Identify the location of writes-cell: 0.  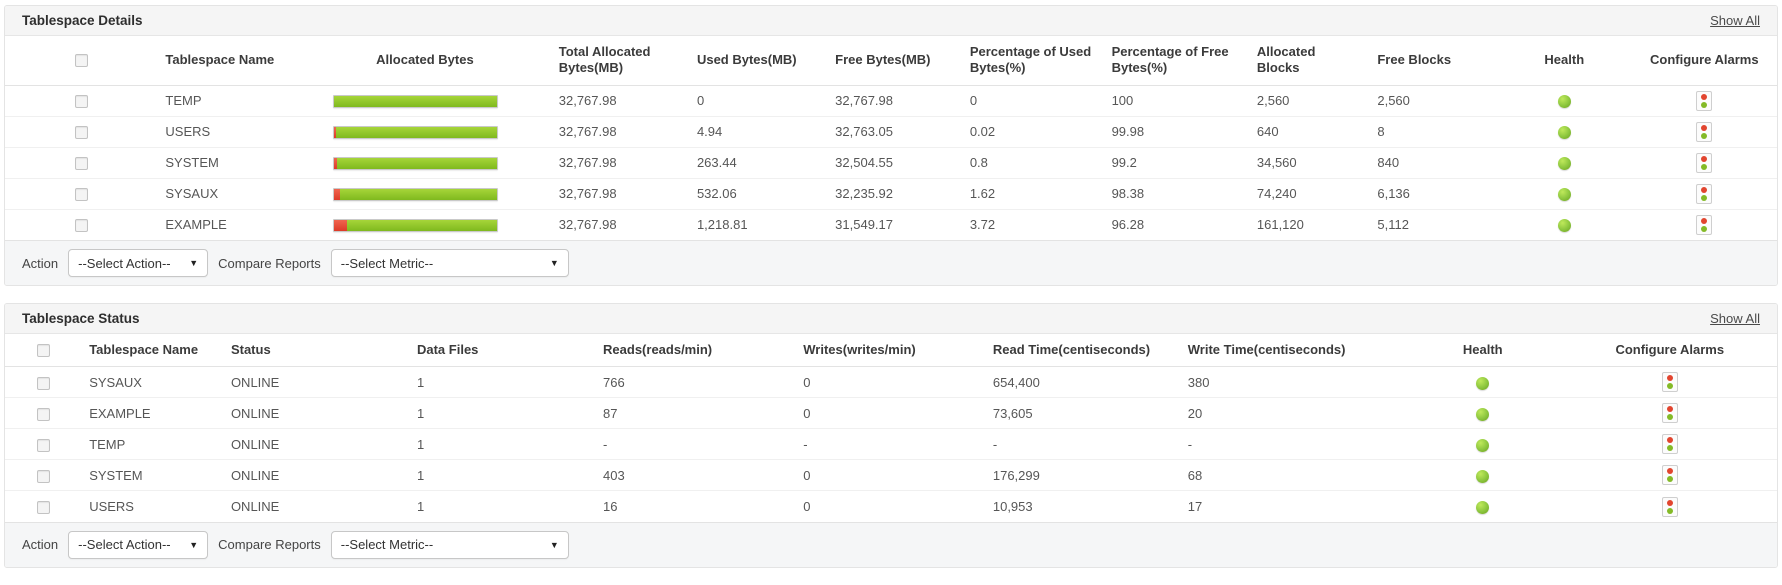
(807, 475).